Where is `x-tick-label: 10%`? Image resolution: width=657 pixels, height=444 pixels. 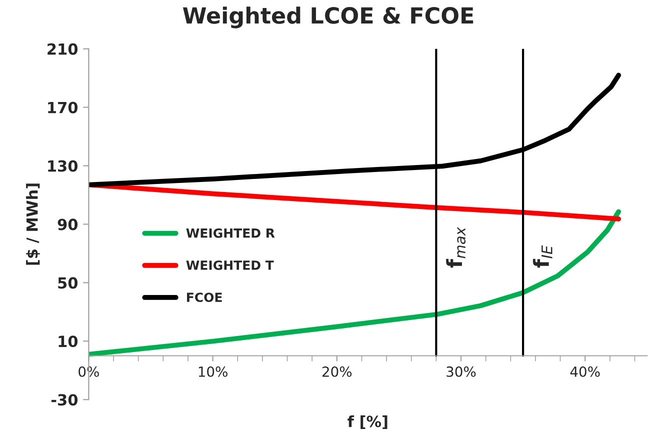
x-tick-label: 10% is located at coordinates (213, 371).